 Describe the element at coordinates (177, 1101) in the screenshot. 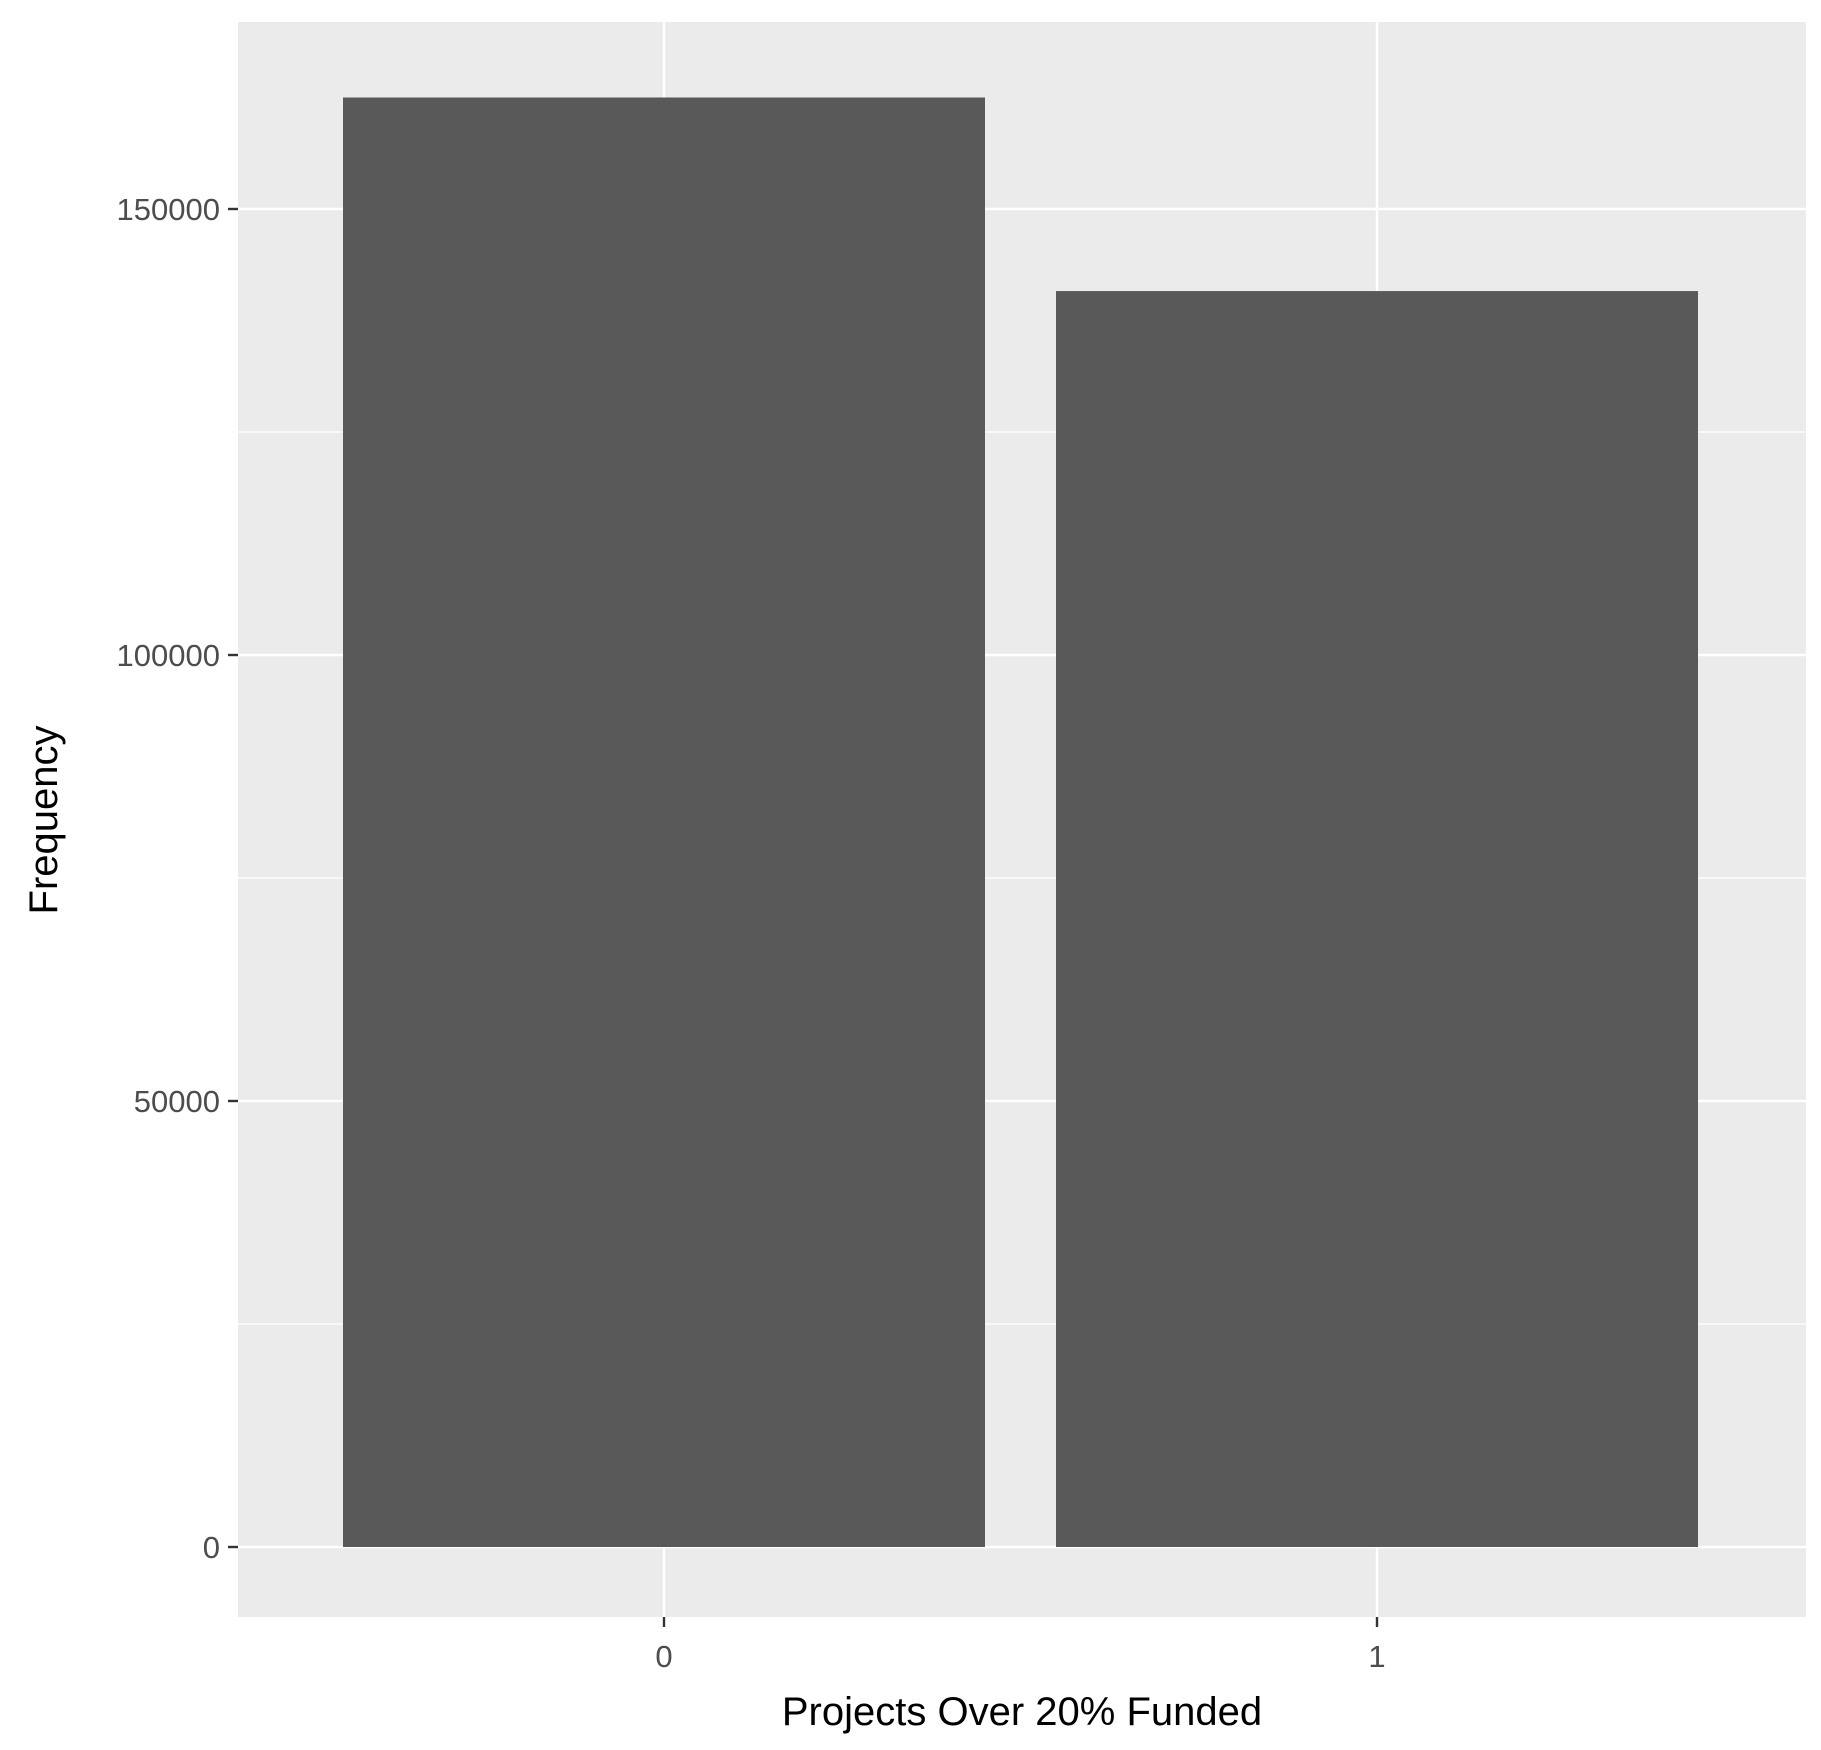

I see `y-tick-label: 50000` at that location.